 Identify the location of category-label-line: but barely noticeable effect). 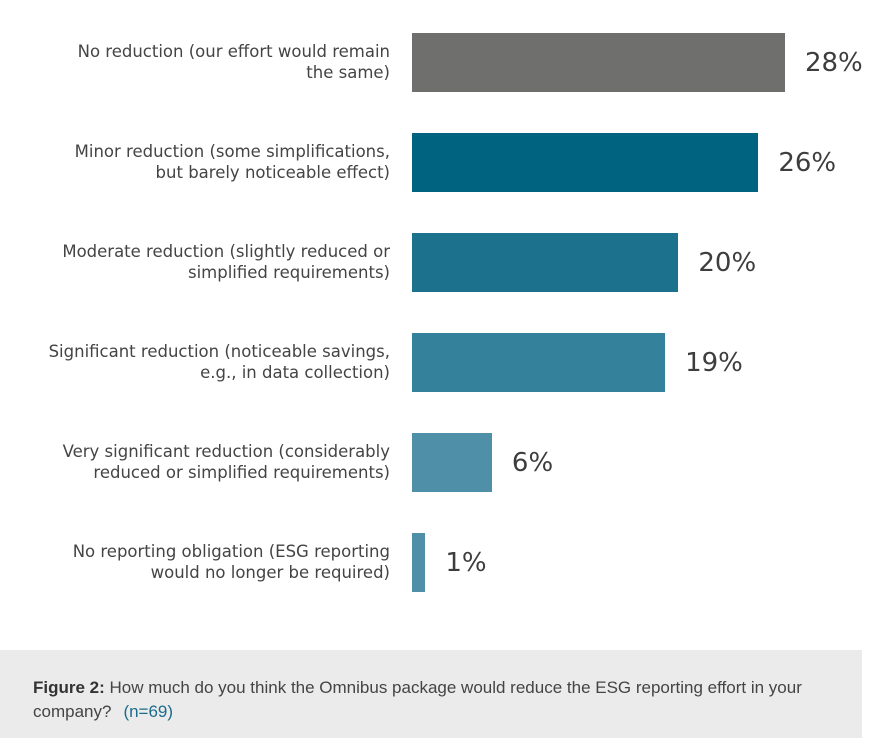
(272, 172).